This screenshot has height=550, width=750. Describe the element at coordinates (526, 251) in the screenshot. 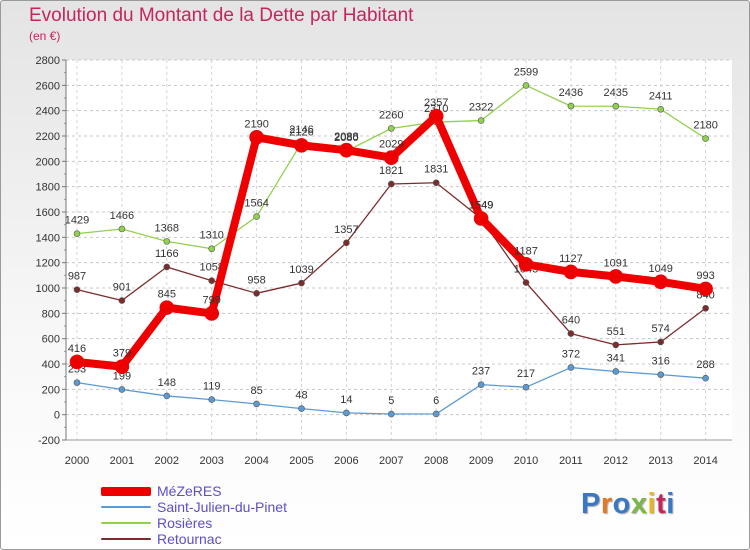

I see `data-label: 1187` at that location.